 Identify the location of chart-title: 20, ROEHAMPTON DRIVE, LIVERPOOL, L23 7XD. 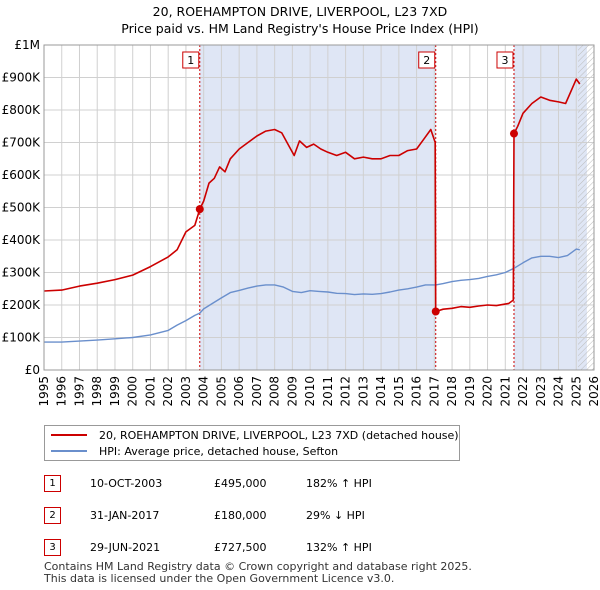
(300, 11).